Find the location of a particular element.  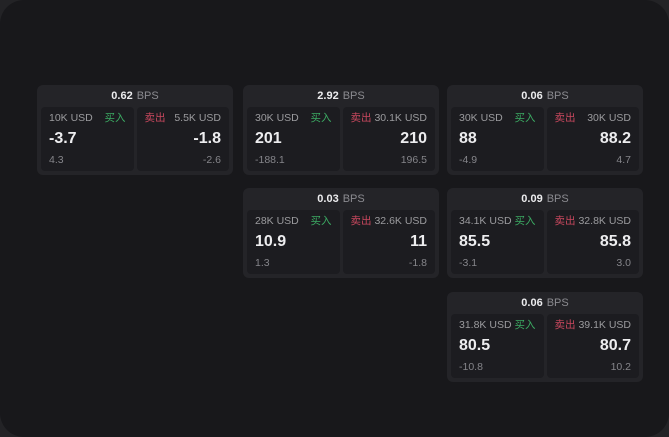

quote-card-body: 28K USD 买入 10.9 1.3 卖出 32.6K USD 11 -1.8 is located at coordinates (341, 242).